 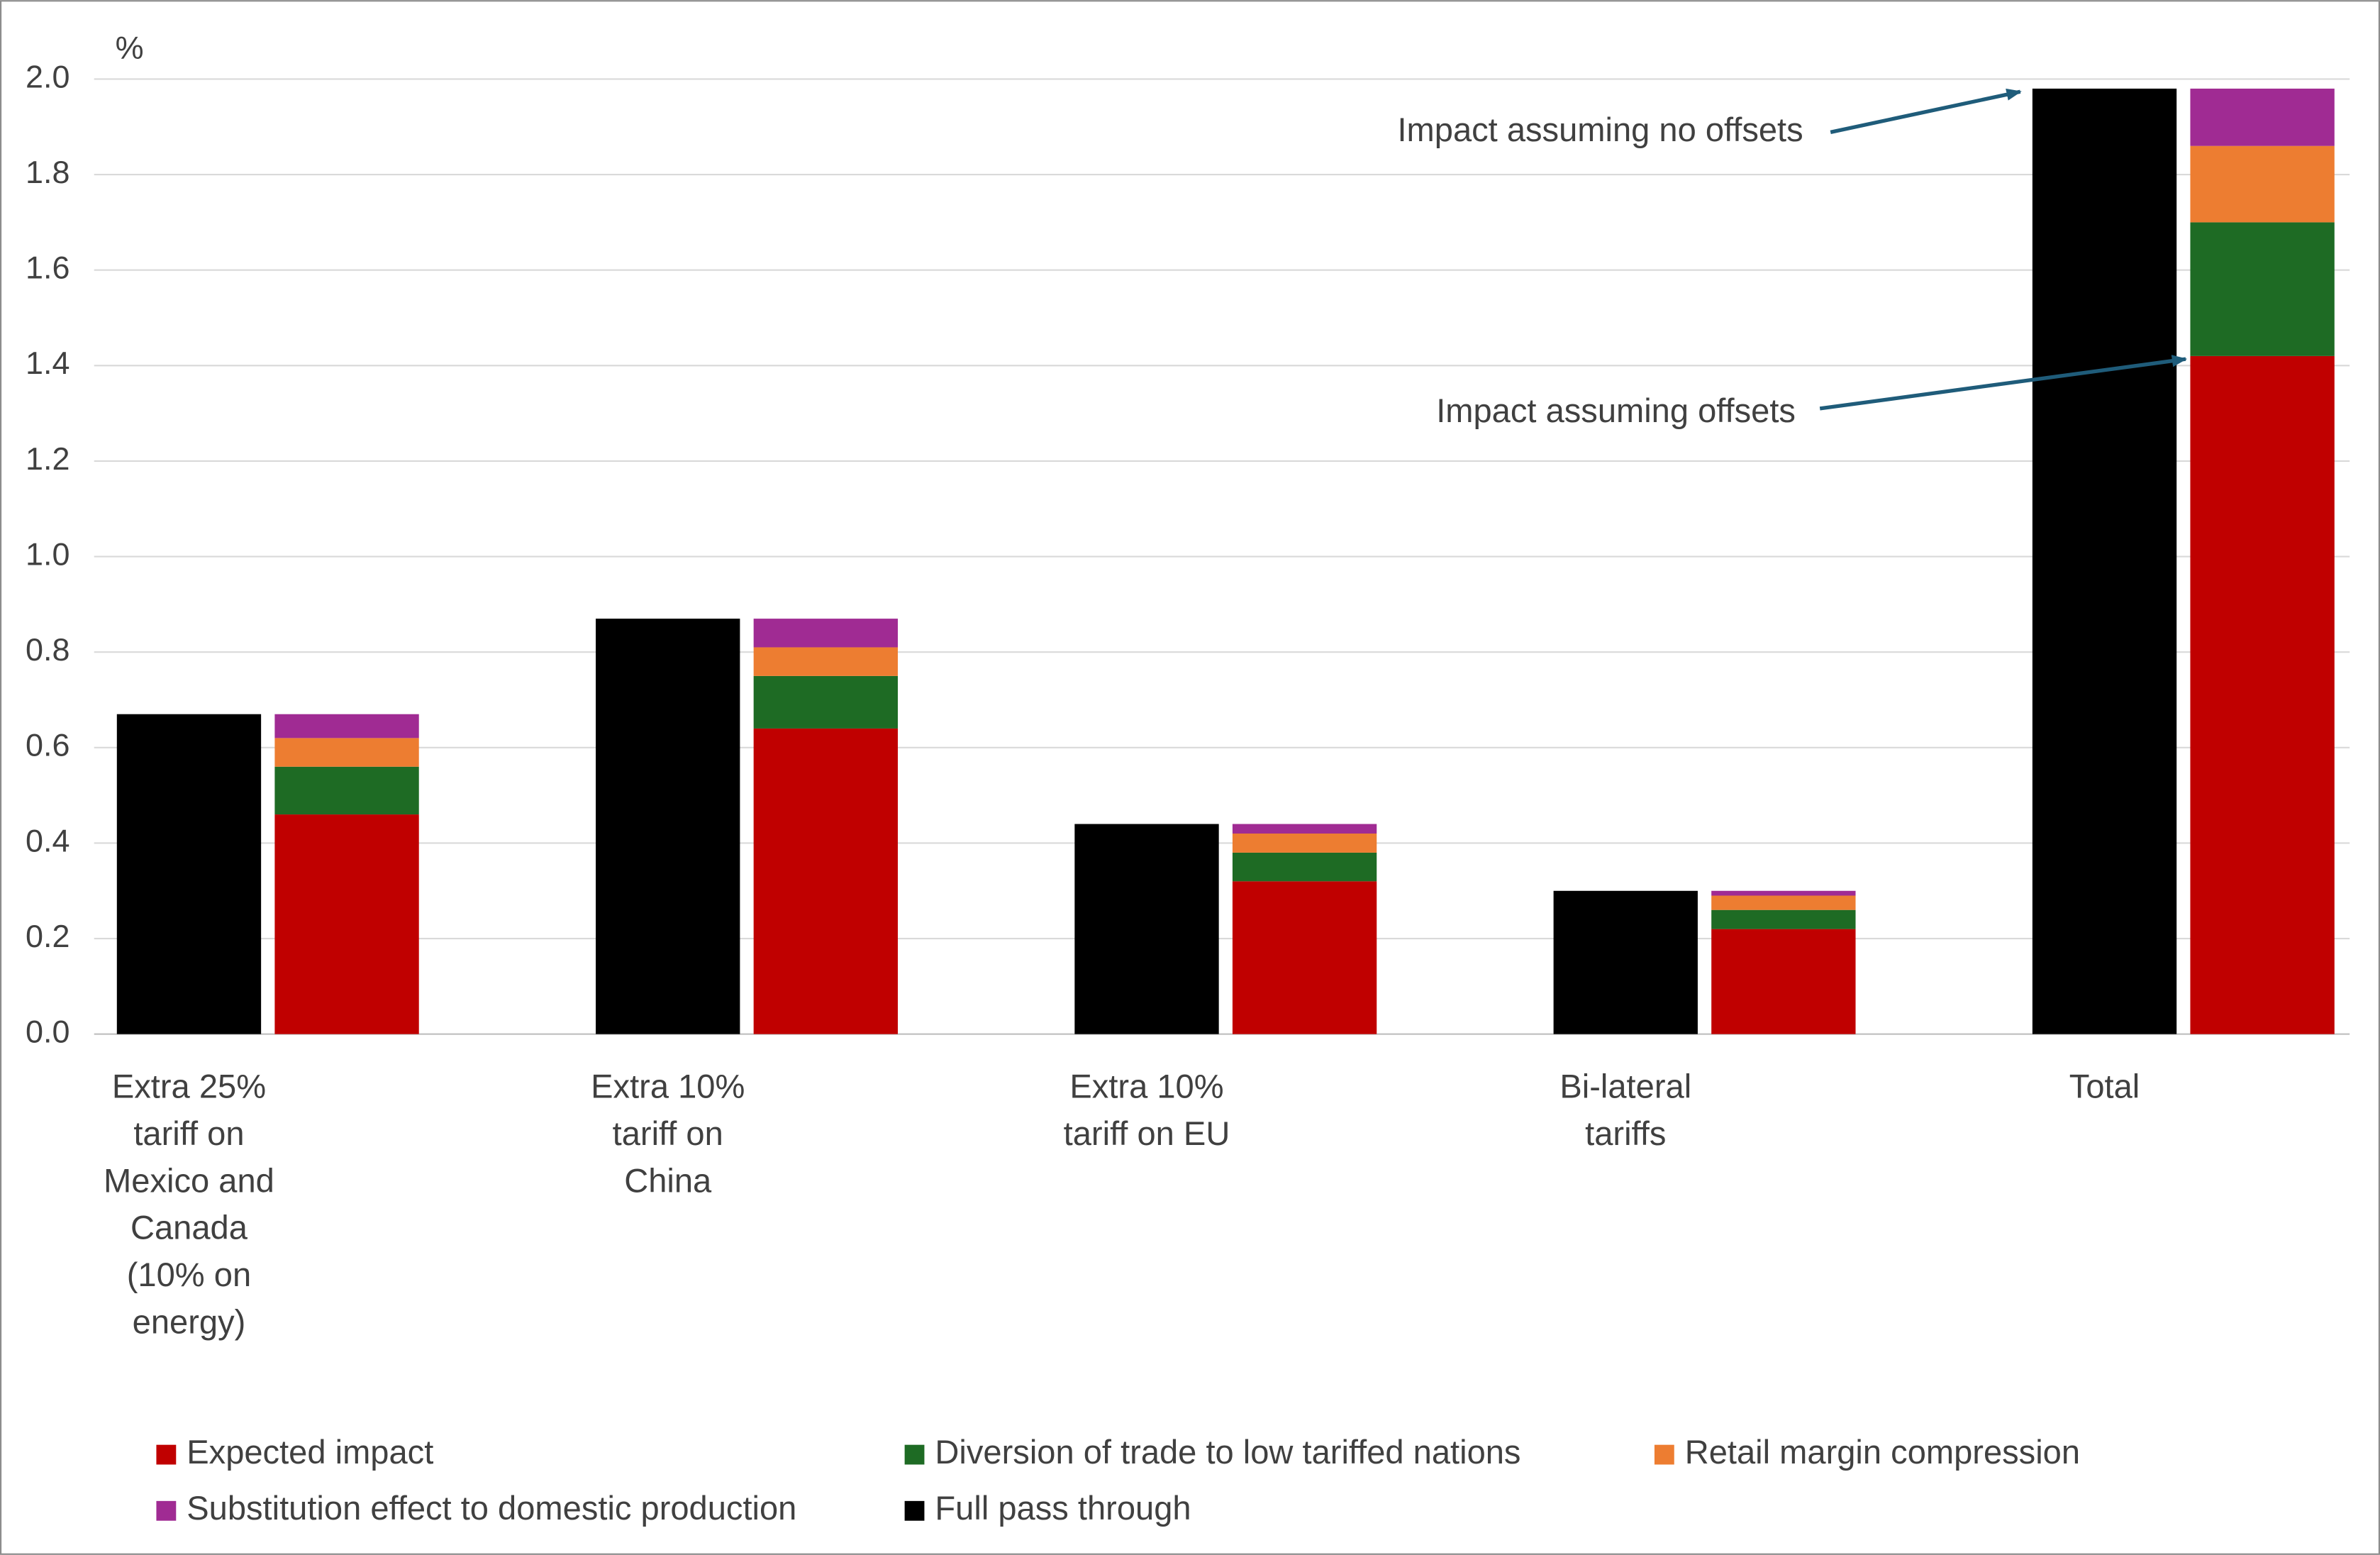 What do you see at coordinates (48, 363) in the screenshot?
I see `y-tick-label: 1.4` at bounding box center [48, 363].